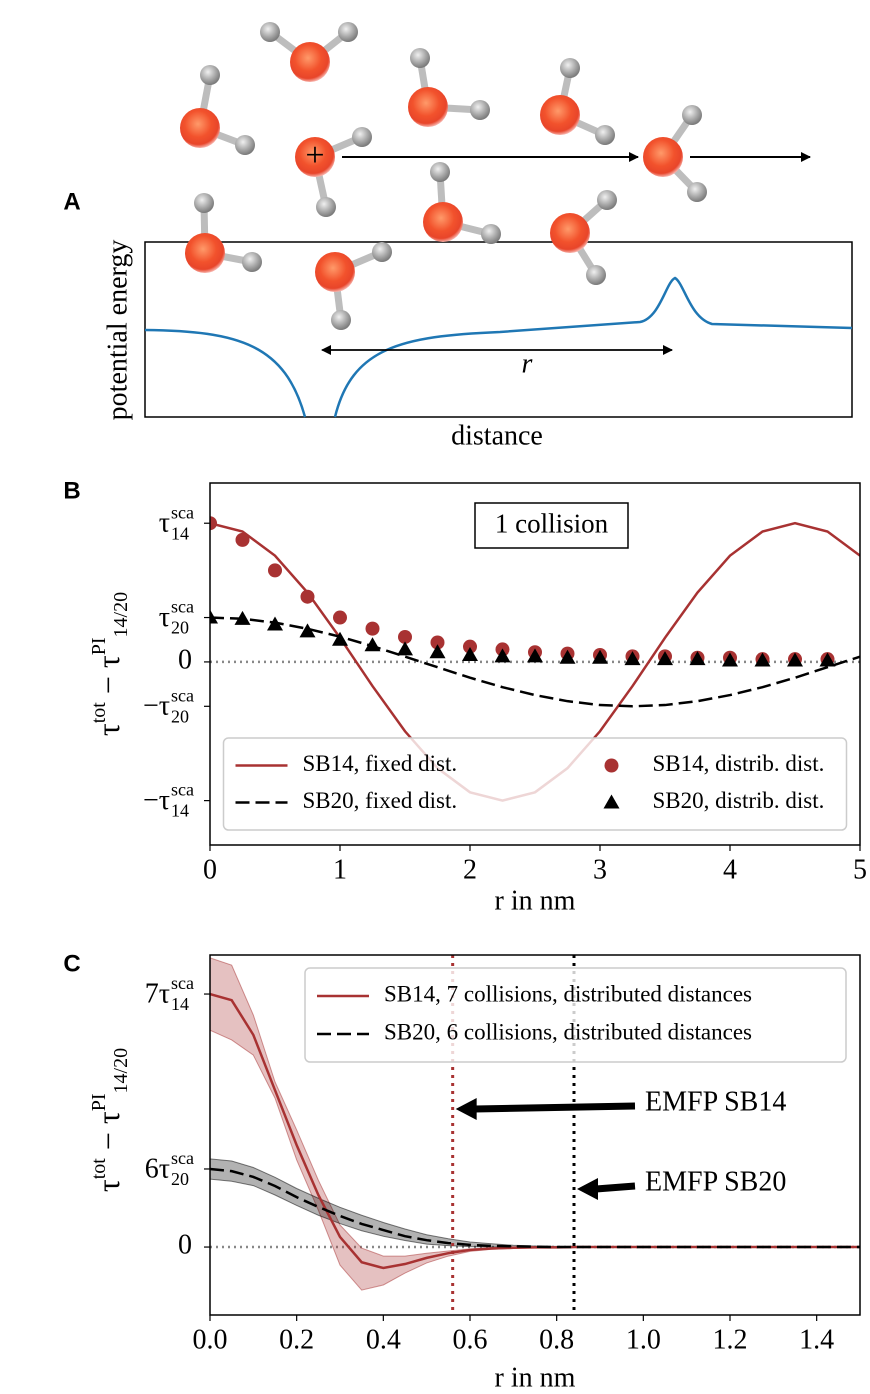  What do you see at coordinates (535, 1203) in the screenshot?
I see `uncertainty-band` at bounding box center [535, 1203].